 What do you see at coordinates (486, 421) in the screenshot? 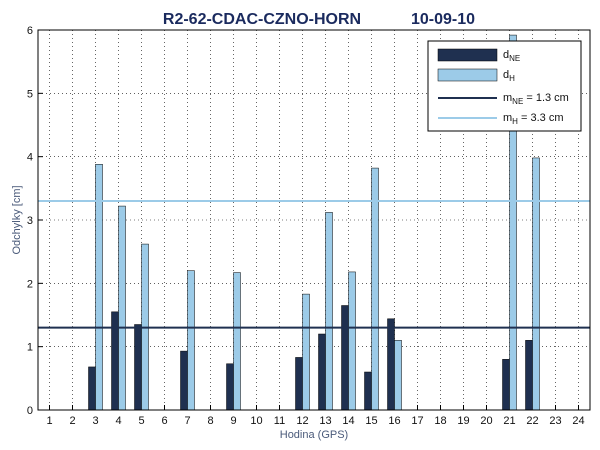
I see `x-tick-label: 20` at bounding box center [486, 421].